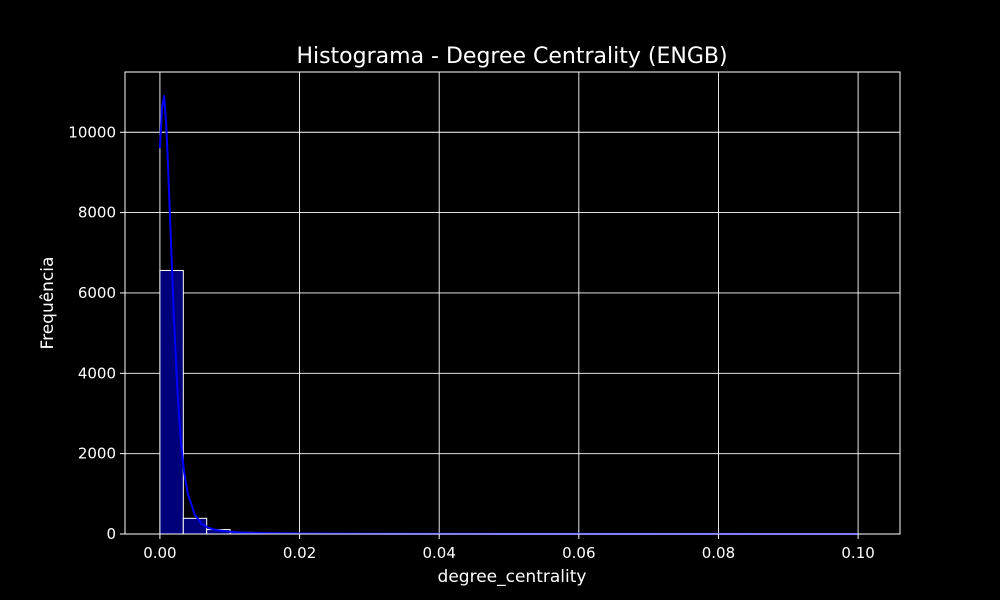 The height and width of the screenshot is (600, 1000). What do you see at coordinates (97, 293) in the screenshot?
I see `y-tick-label: 6000` at bounding box center [97, 293].